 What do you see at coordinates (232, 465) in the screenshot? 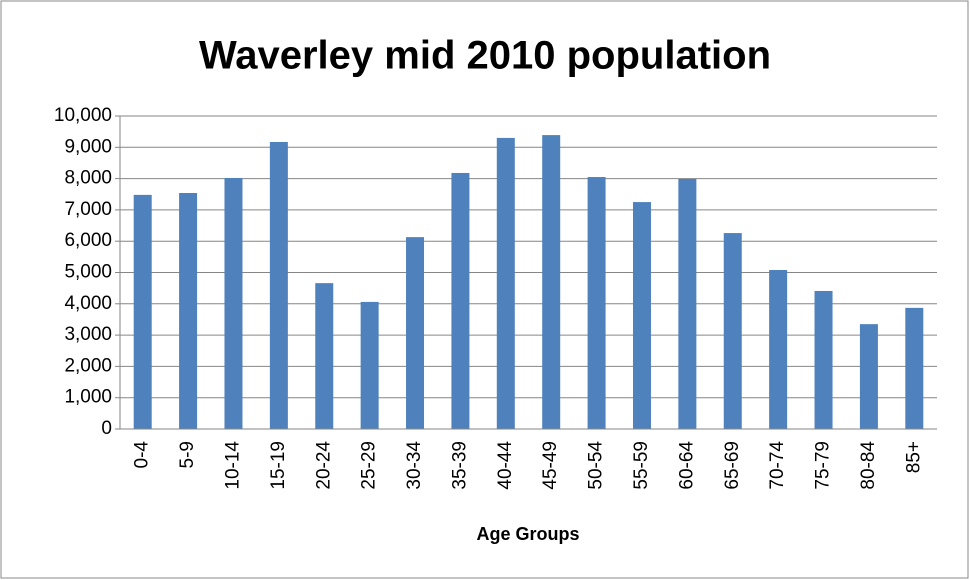
I see `x-tick-label: 10-14` at bounding box center [232, 465].